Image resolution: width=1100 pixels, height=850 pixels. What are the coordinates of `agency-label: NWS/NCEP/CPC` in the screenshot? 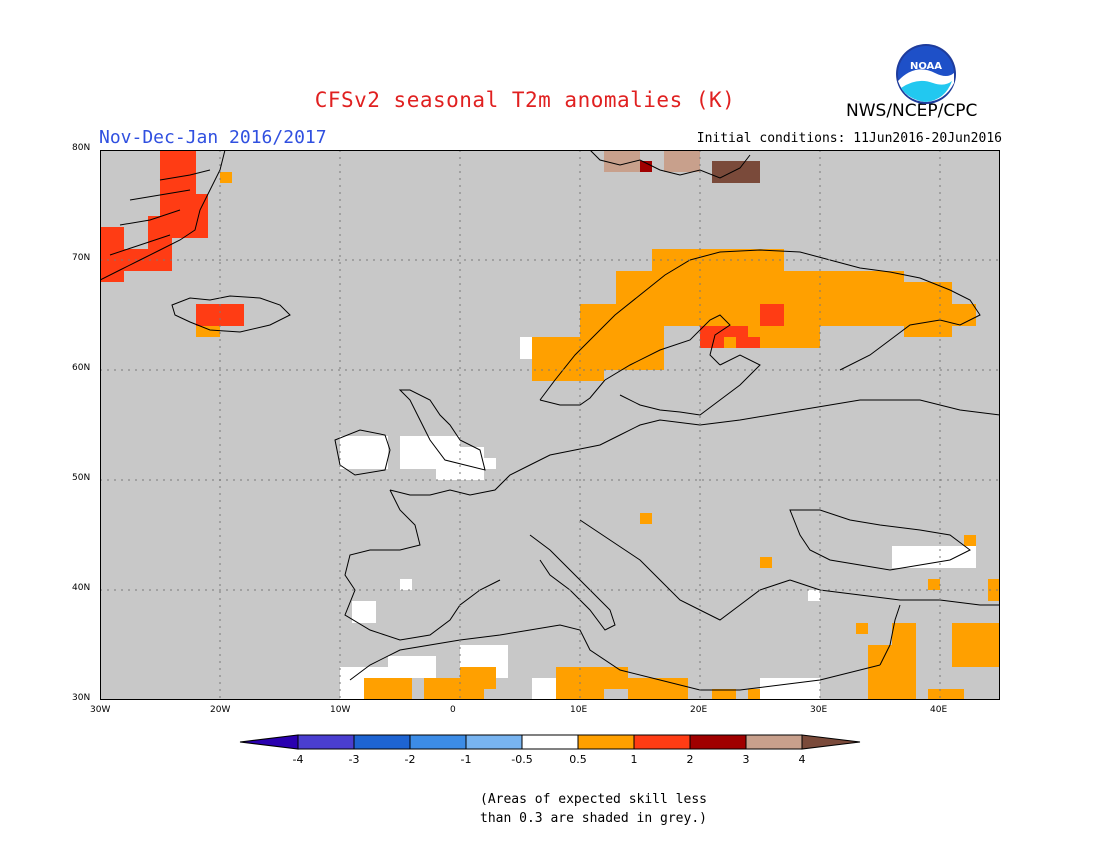 It's located at (912, 111).